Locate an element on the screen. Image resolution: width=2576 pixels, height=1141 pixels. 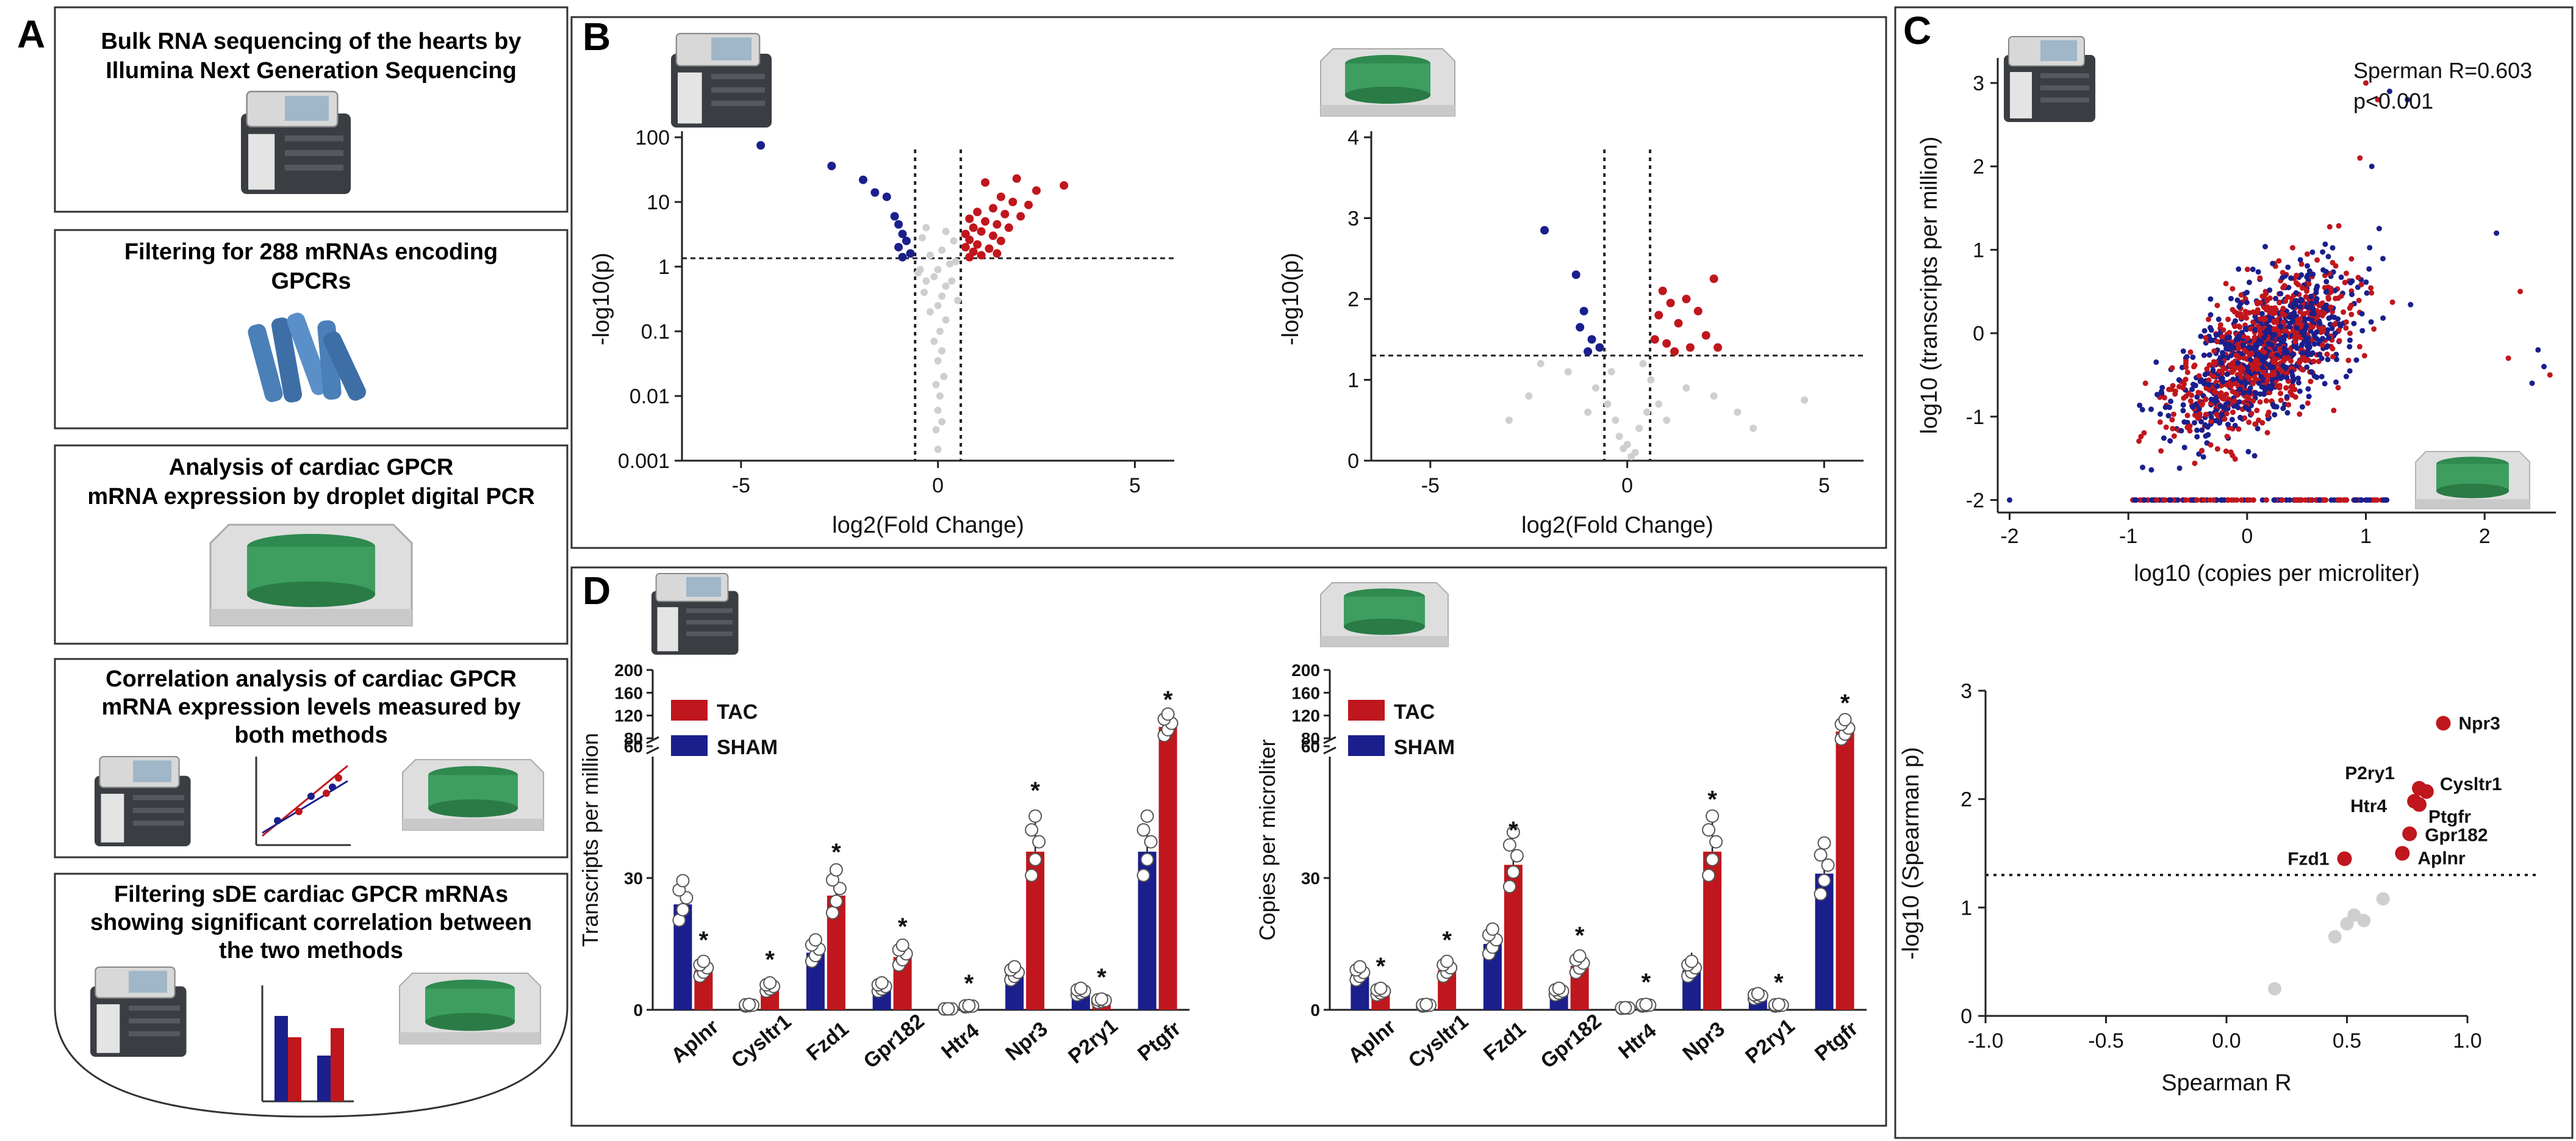
workflow-step-5-line-3: the two methods is located at coordinates (311, 950).